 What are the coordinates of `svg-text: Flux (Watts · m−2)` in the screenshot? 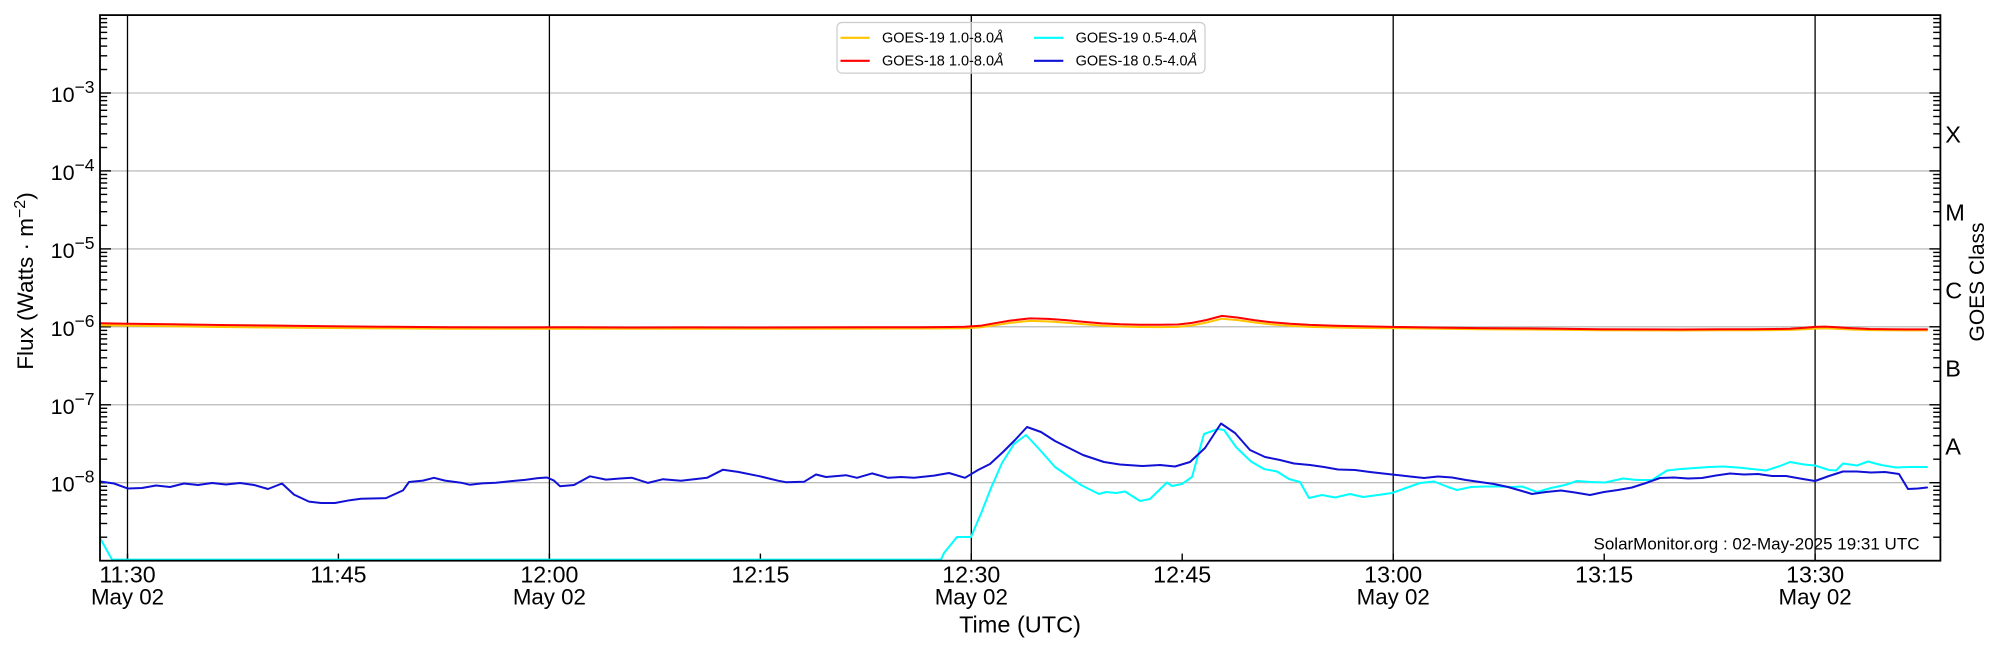 It's located at (25, 280).